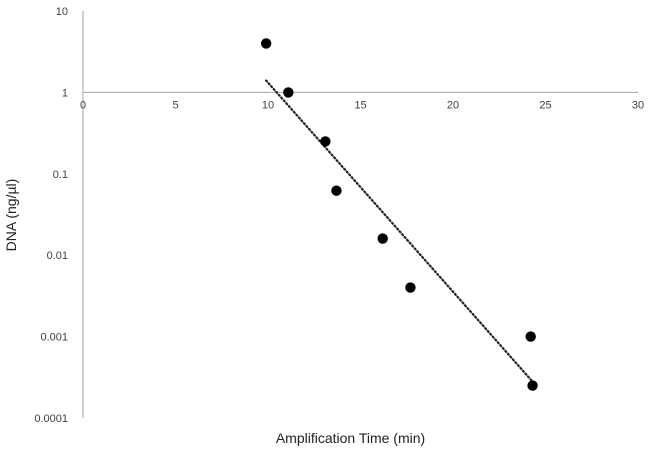 Image resolution: width=648 pixels, height=451 pixels. What do you see at coordinates (51, 419) in the screenshot?
I see `y-tick-label: 0.0001` at bounding box center [51, 419].